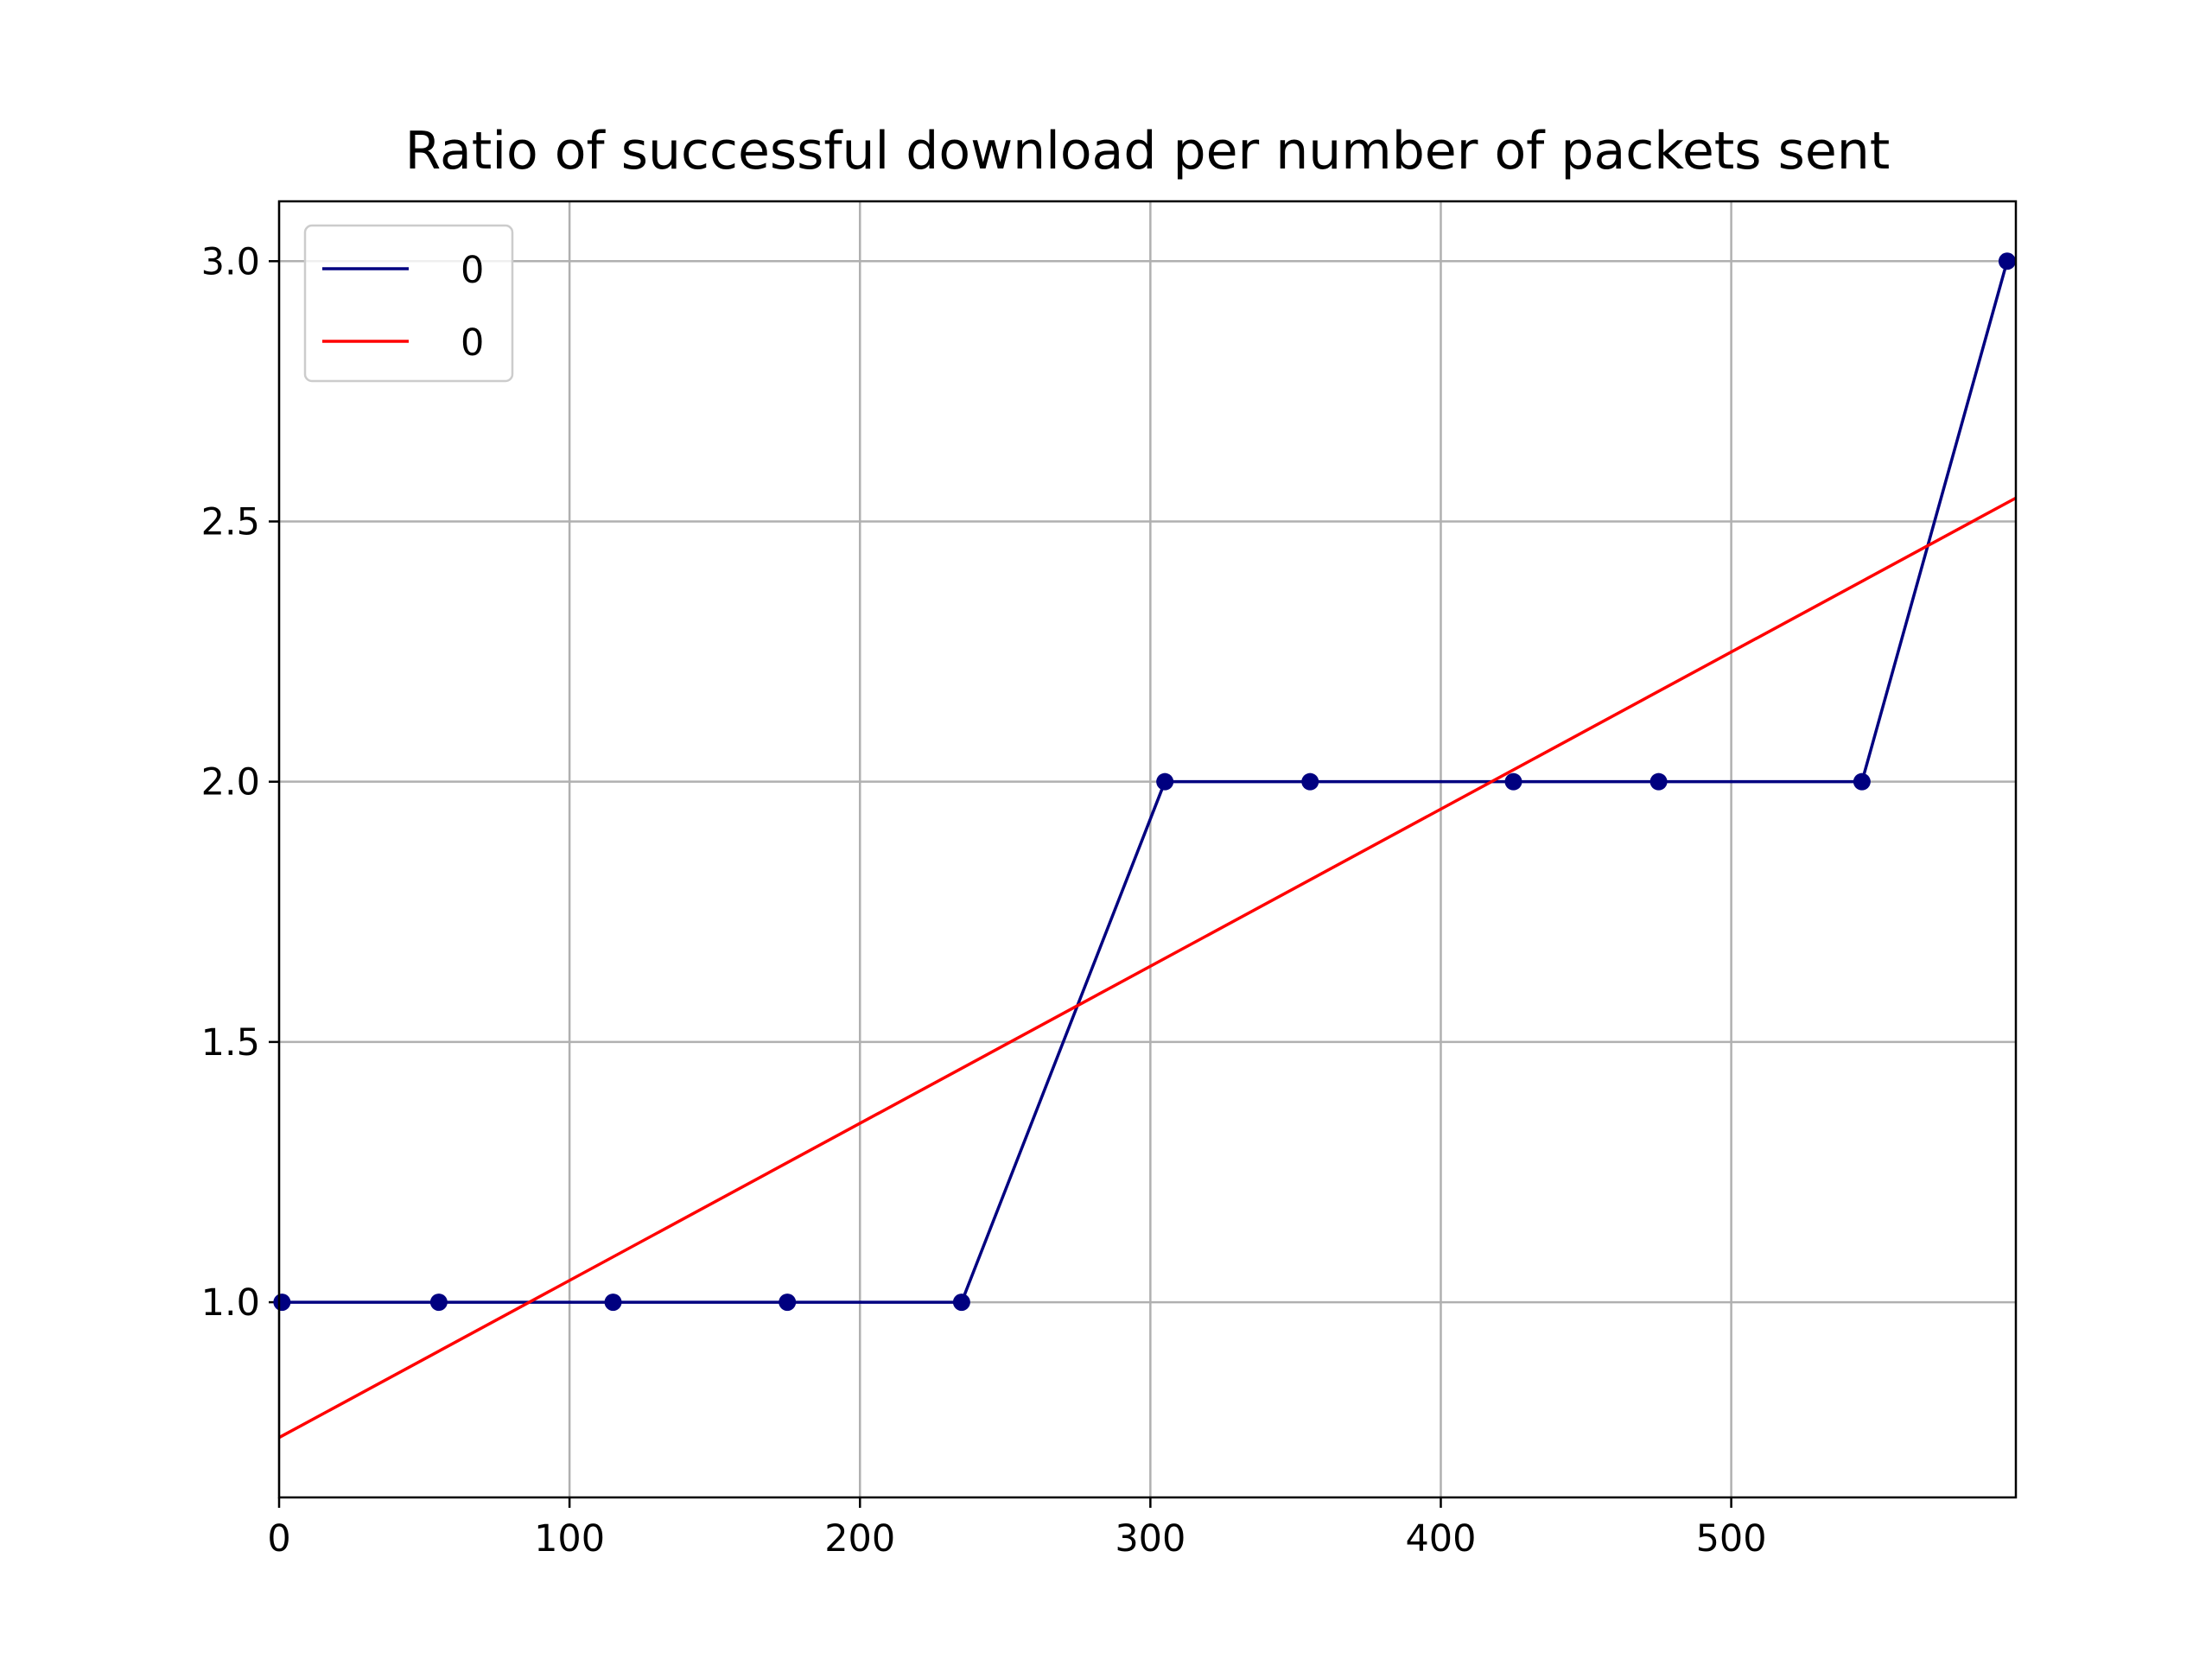  I want to click on y-tick-label: 2.5, so click(231, 521).